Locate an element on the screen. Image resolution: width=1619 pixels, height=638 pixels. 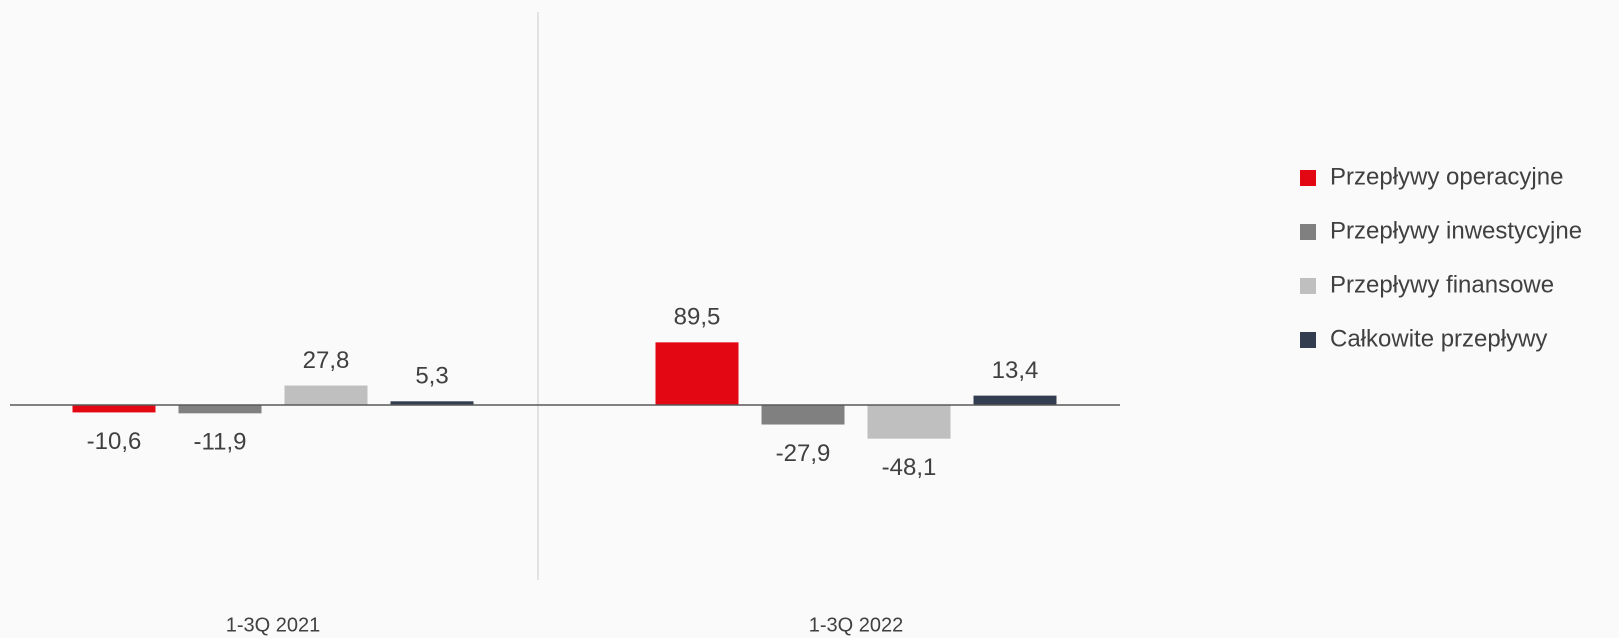
legend-label: Przepływy finansowe is located at coordinates (1442, 284).